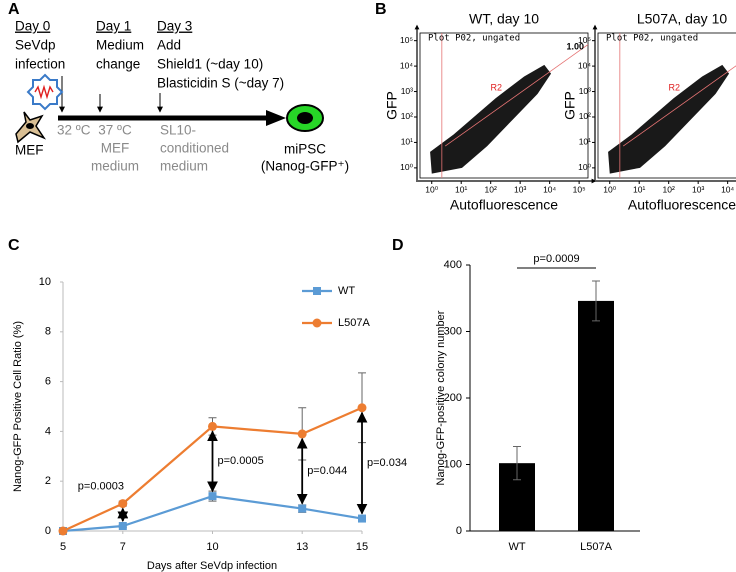 Image resolution: width=736 pixels, height=572 pixels. I want to click on y-tick-label: 4, so click(48, 431).